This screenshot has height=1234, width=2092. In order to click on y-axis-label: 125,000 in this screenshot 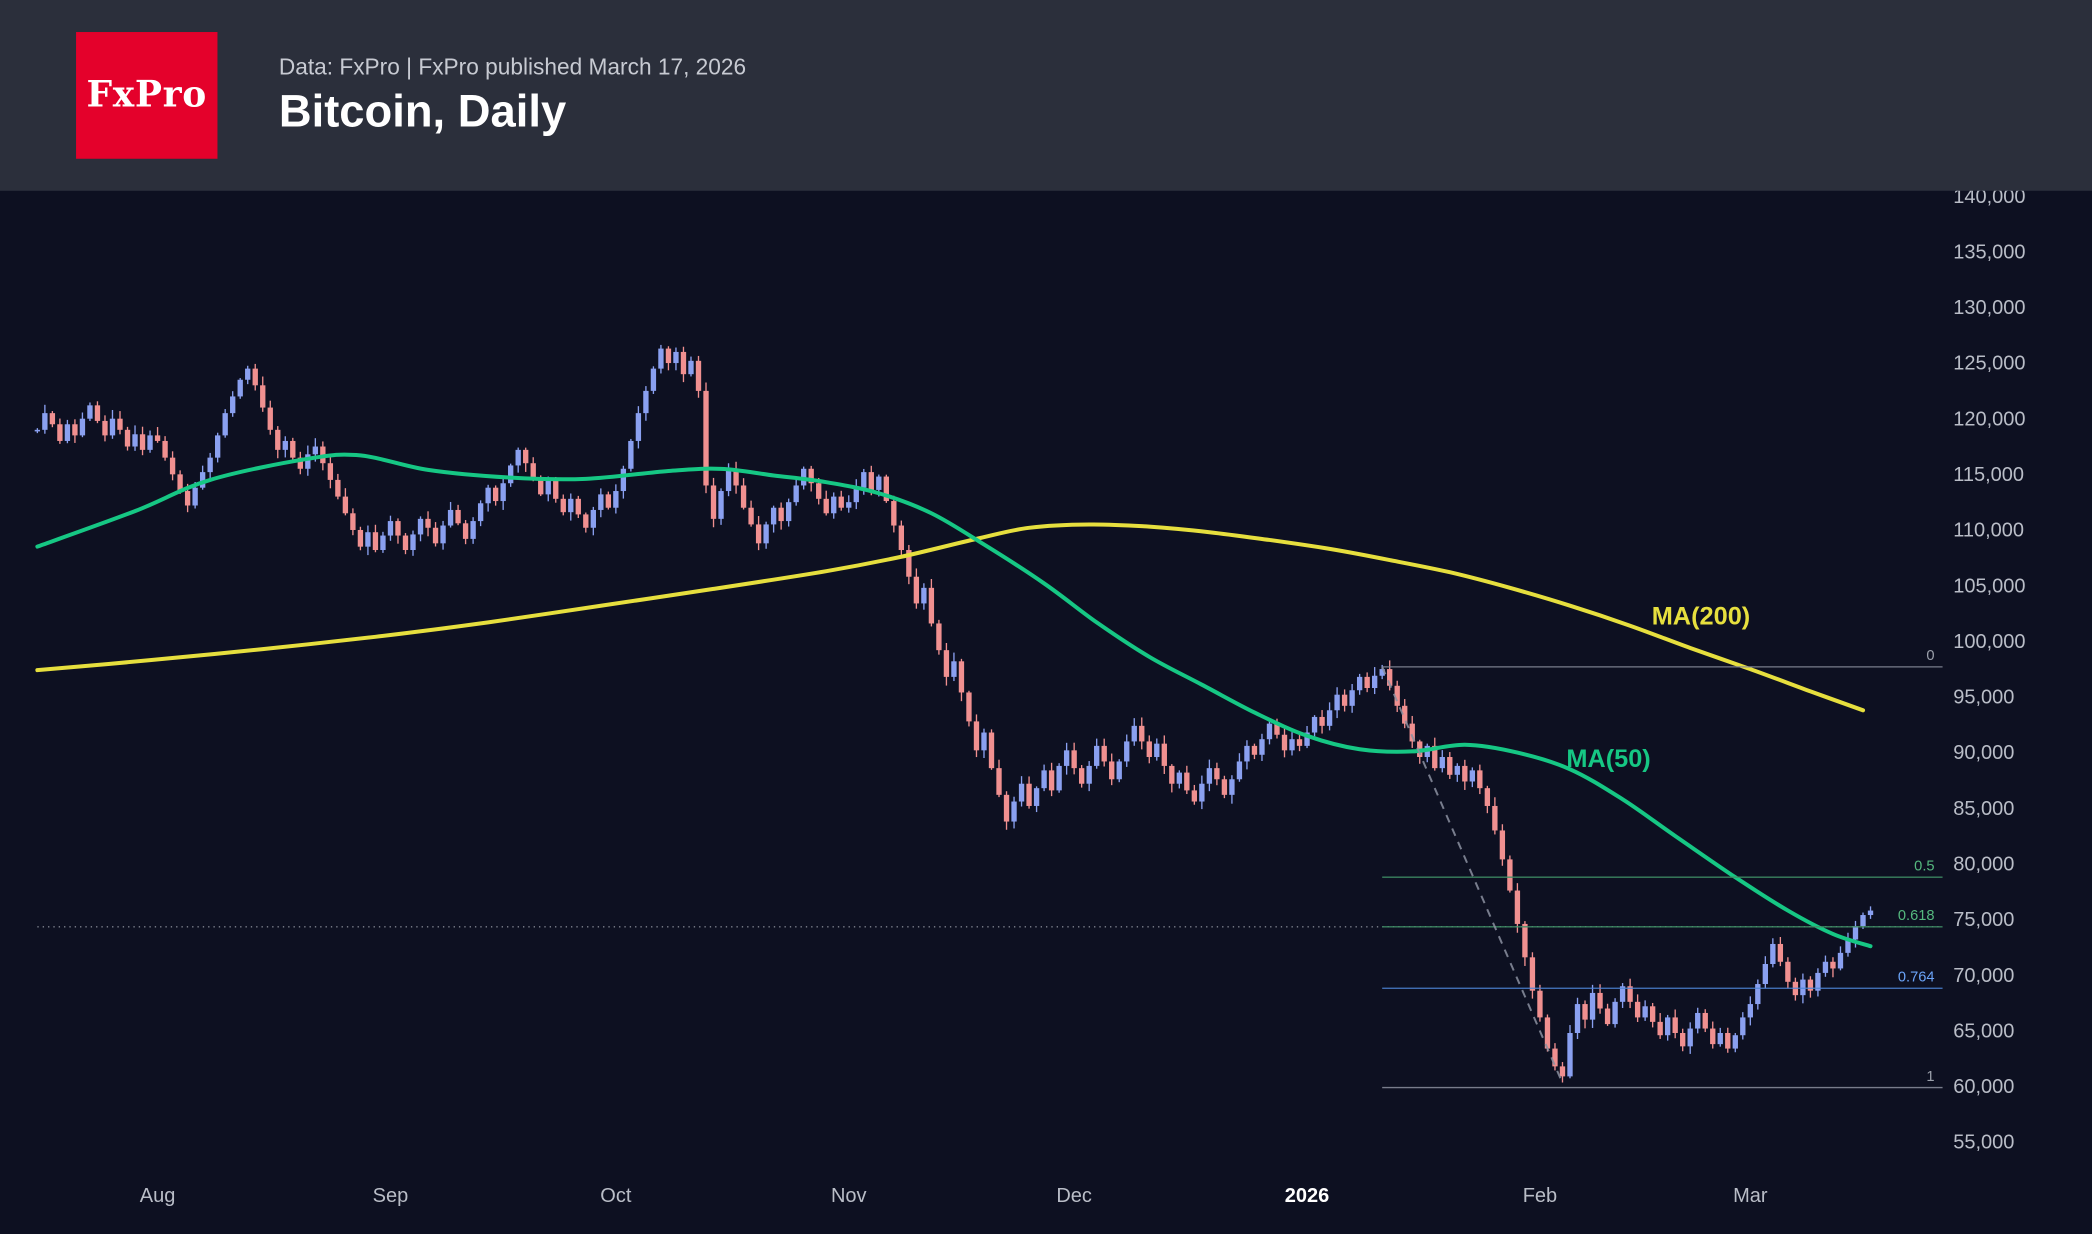, I will do `click(1989, 364)`.